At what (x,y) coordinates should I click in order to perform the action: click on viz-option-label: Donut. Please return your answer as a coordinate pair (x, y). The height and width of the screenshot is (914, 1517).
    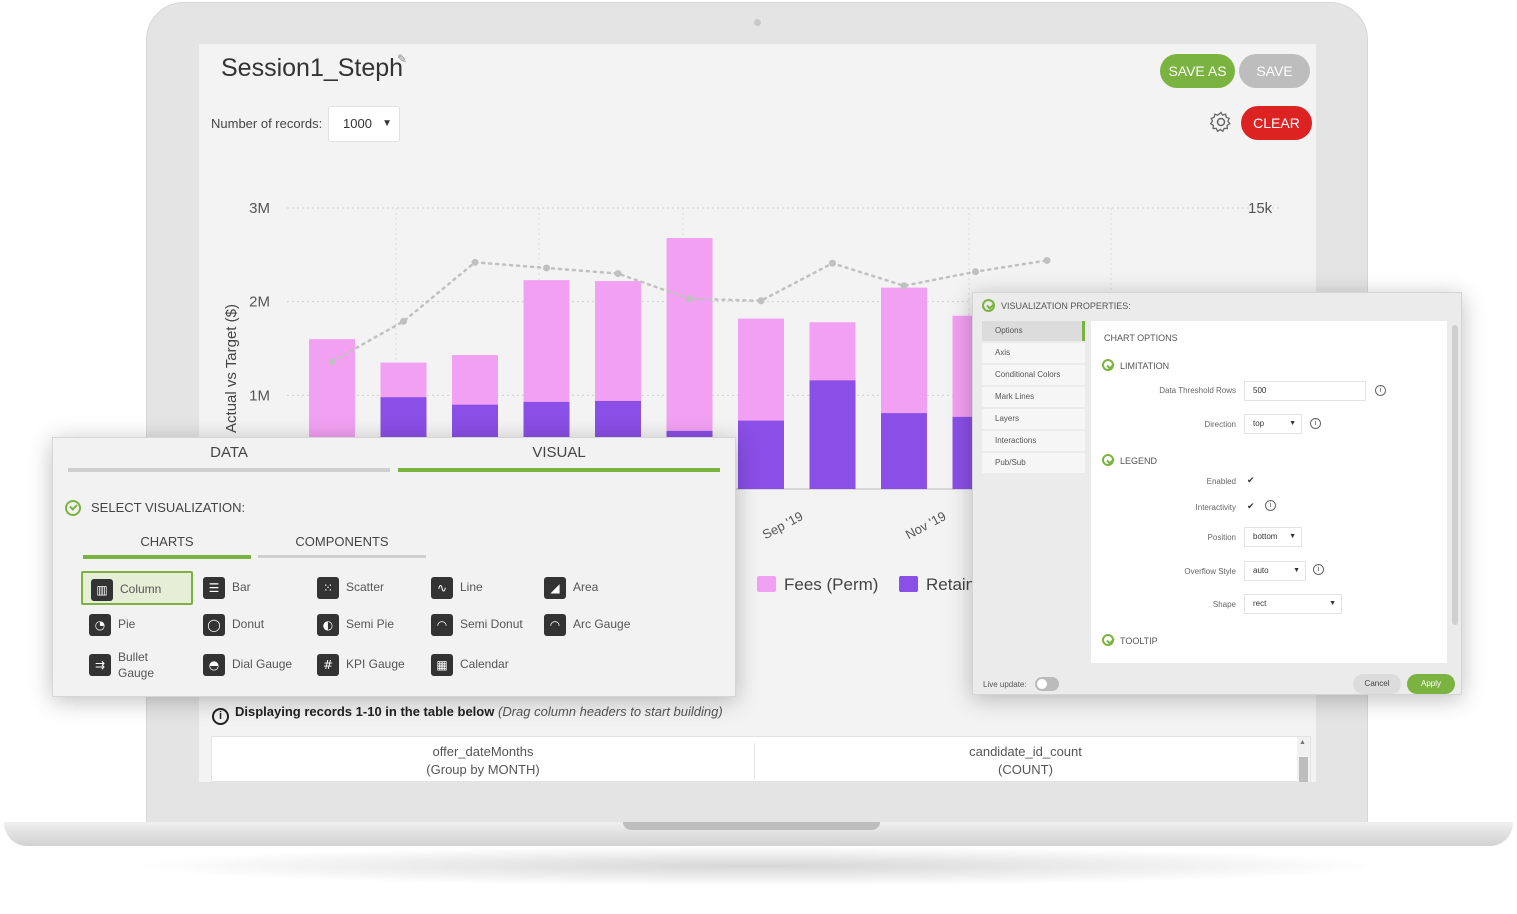
    Looking at the image, I should click on (248, 624).